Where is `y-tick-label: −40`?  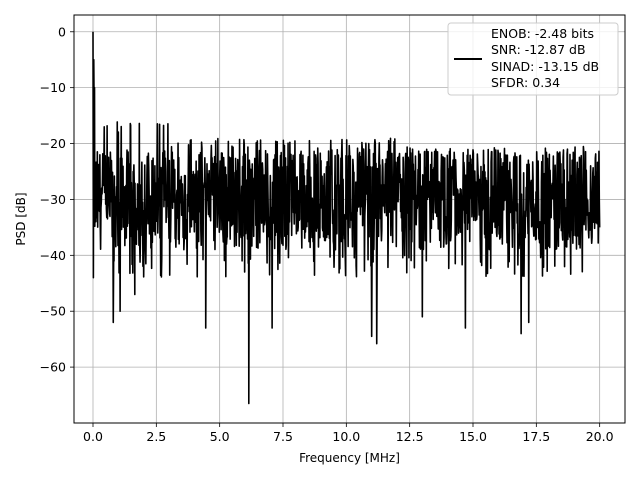 y-tick-label: −40 is located at coordinates (53, 255).